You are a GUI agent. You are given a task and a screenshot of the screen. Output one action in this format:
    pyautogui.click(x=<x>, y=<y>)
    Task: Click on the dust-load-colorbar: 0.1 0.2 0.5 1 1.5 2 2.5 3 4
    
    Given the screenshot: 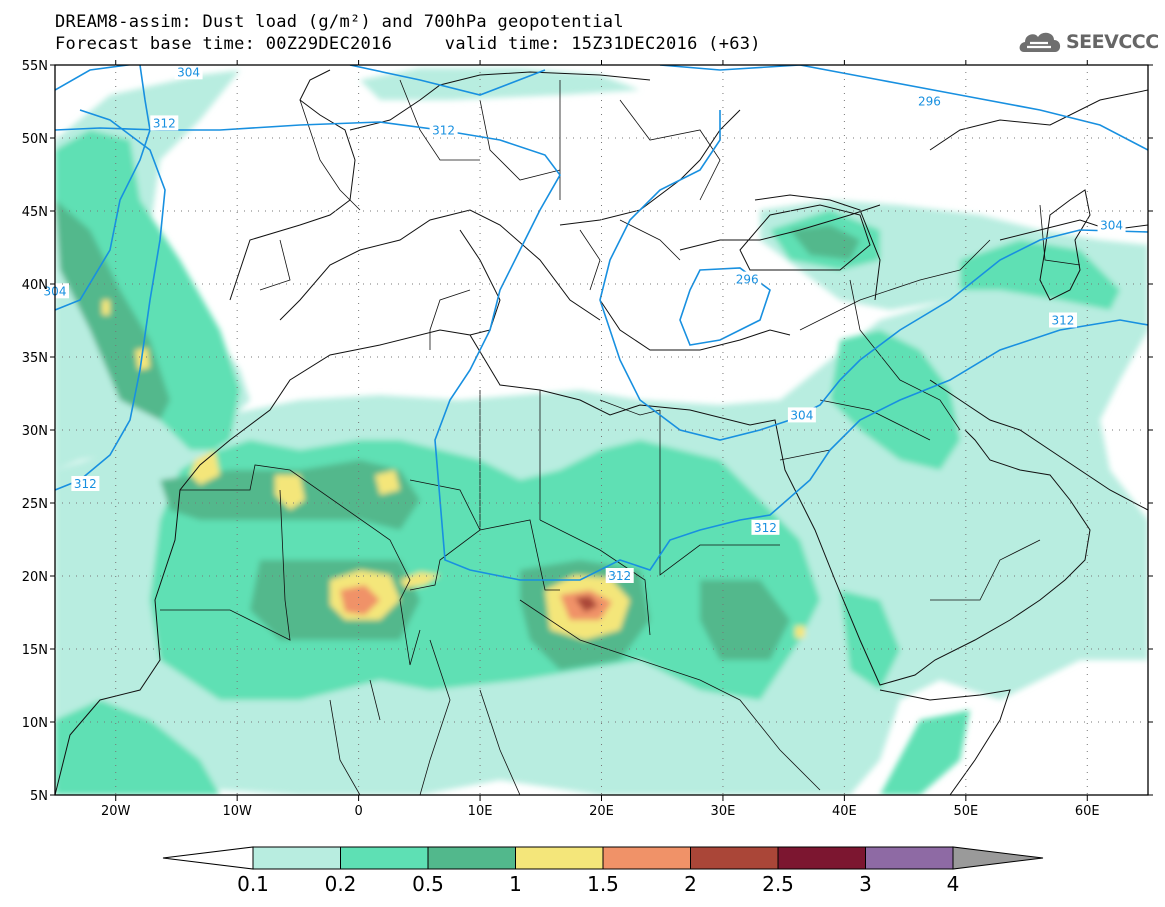 What is the action you would take?
    pyautogui.click(x=603, y=871)
    